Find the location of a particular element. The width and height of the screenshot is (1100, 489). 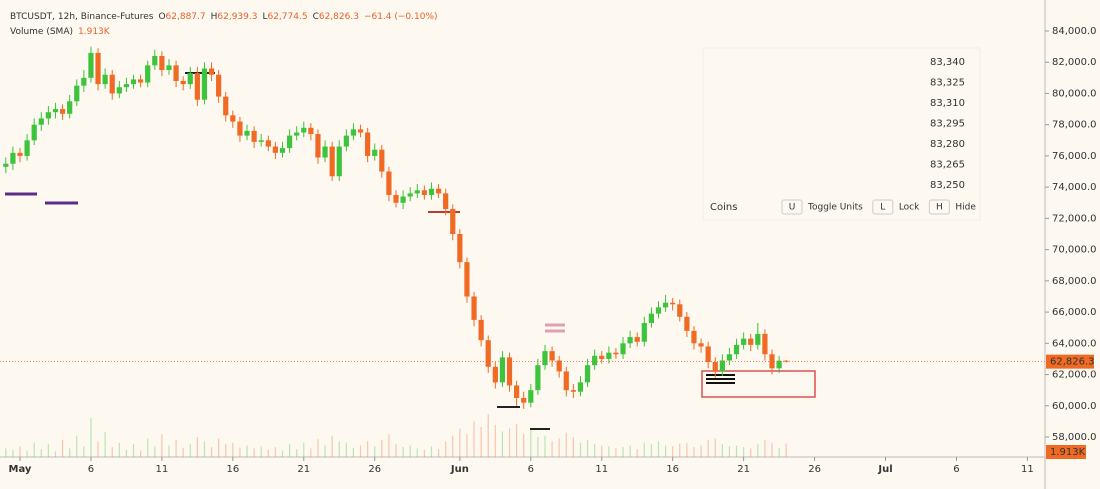

symbol: BTCUSDT, 12h, Binance-Futures is located at coordinates (82, 17).